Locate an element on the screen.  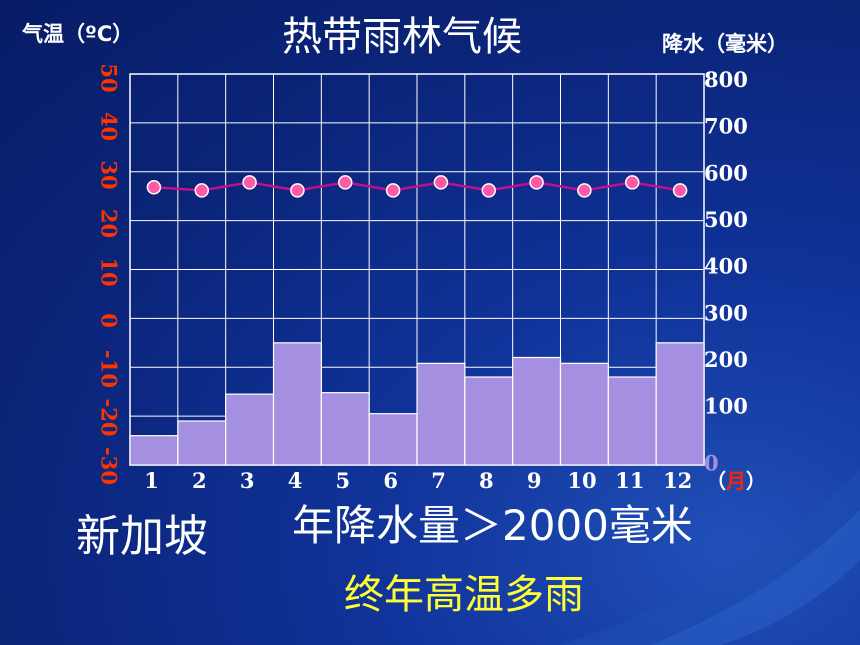
city-name: 新加坡 is located at coordinates (142, 536).